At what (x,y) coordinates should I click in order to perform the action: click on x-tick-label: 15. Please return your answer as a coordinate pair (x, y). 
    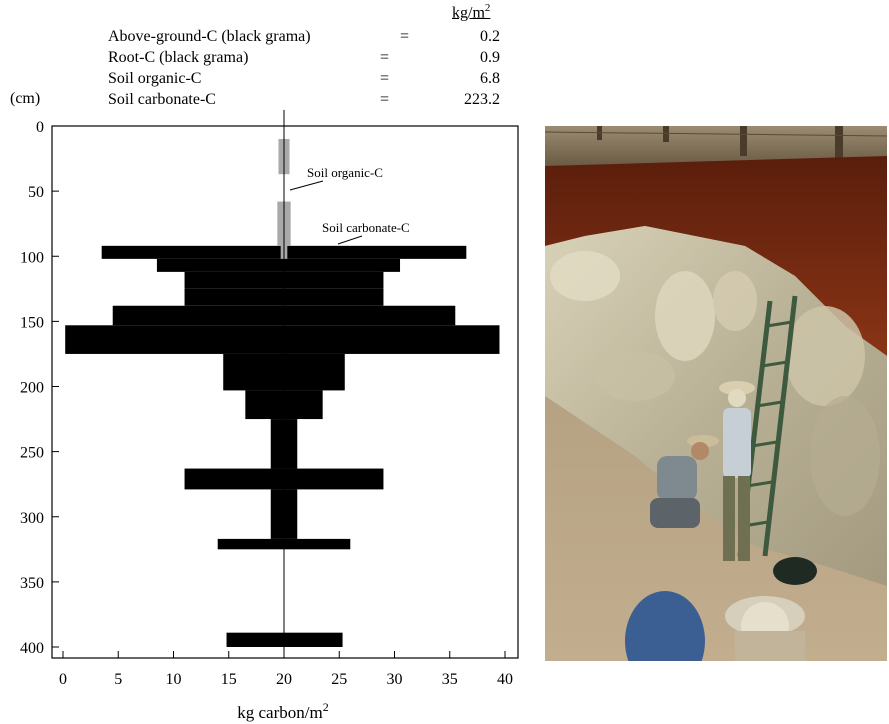
    Looking at the image, I should click on (229, 679).